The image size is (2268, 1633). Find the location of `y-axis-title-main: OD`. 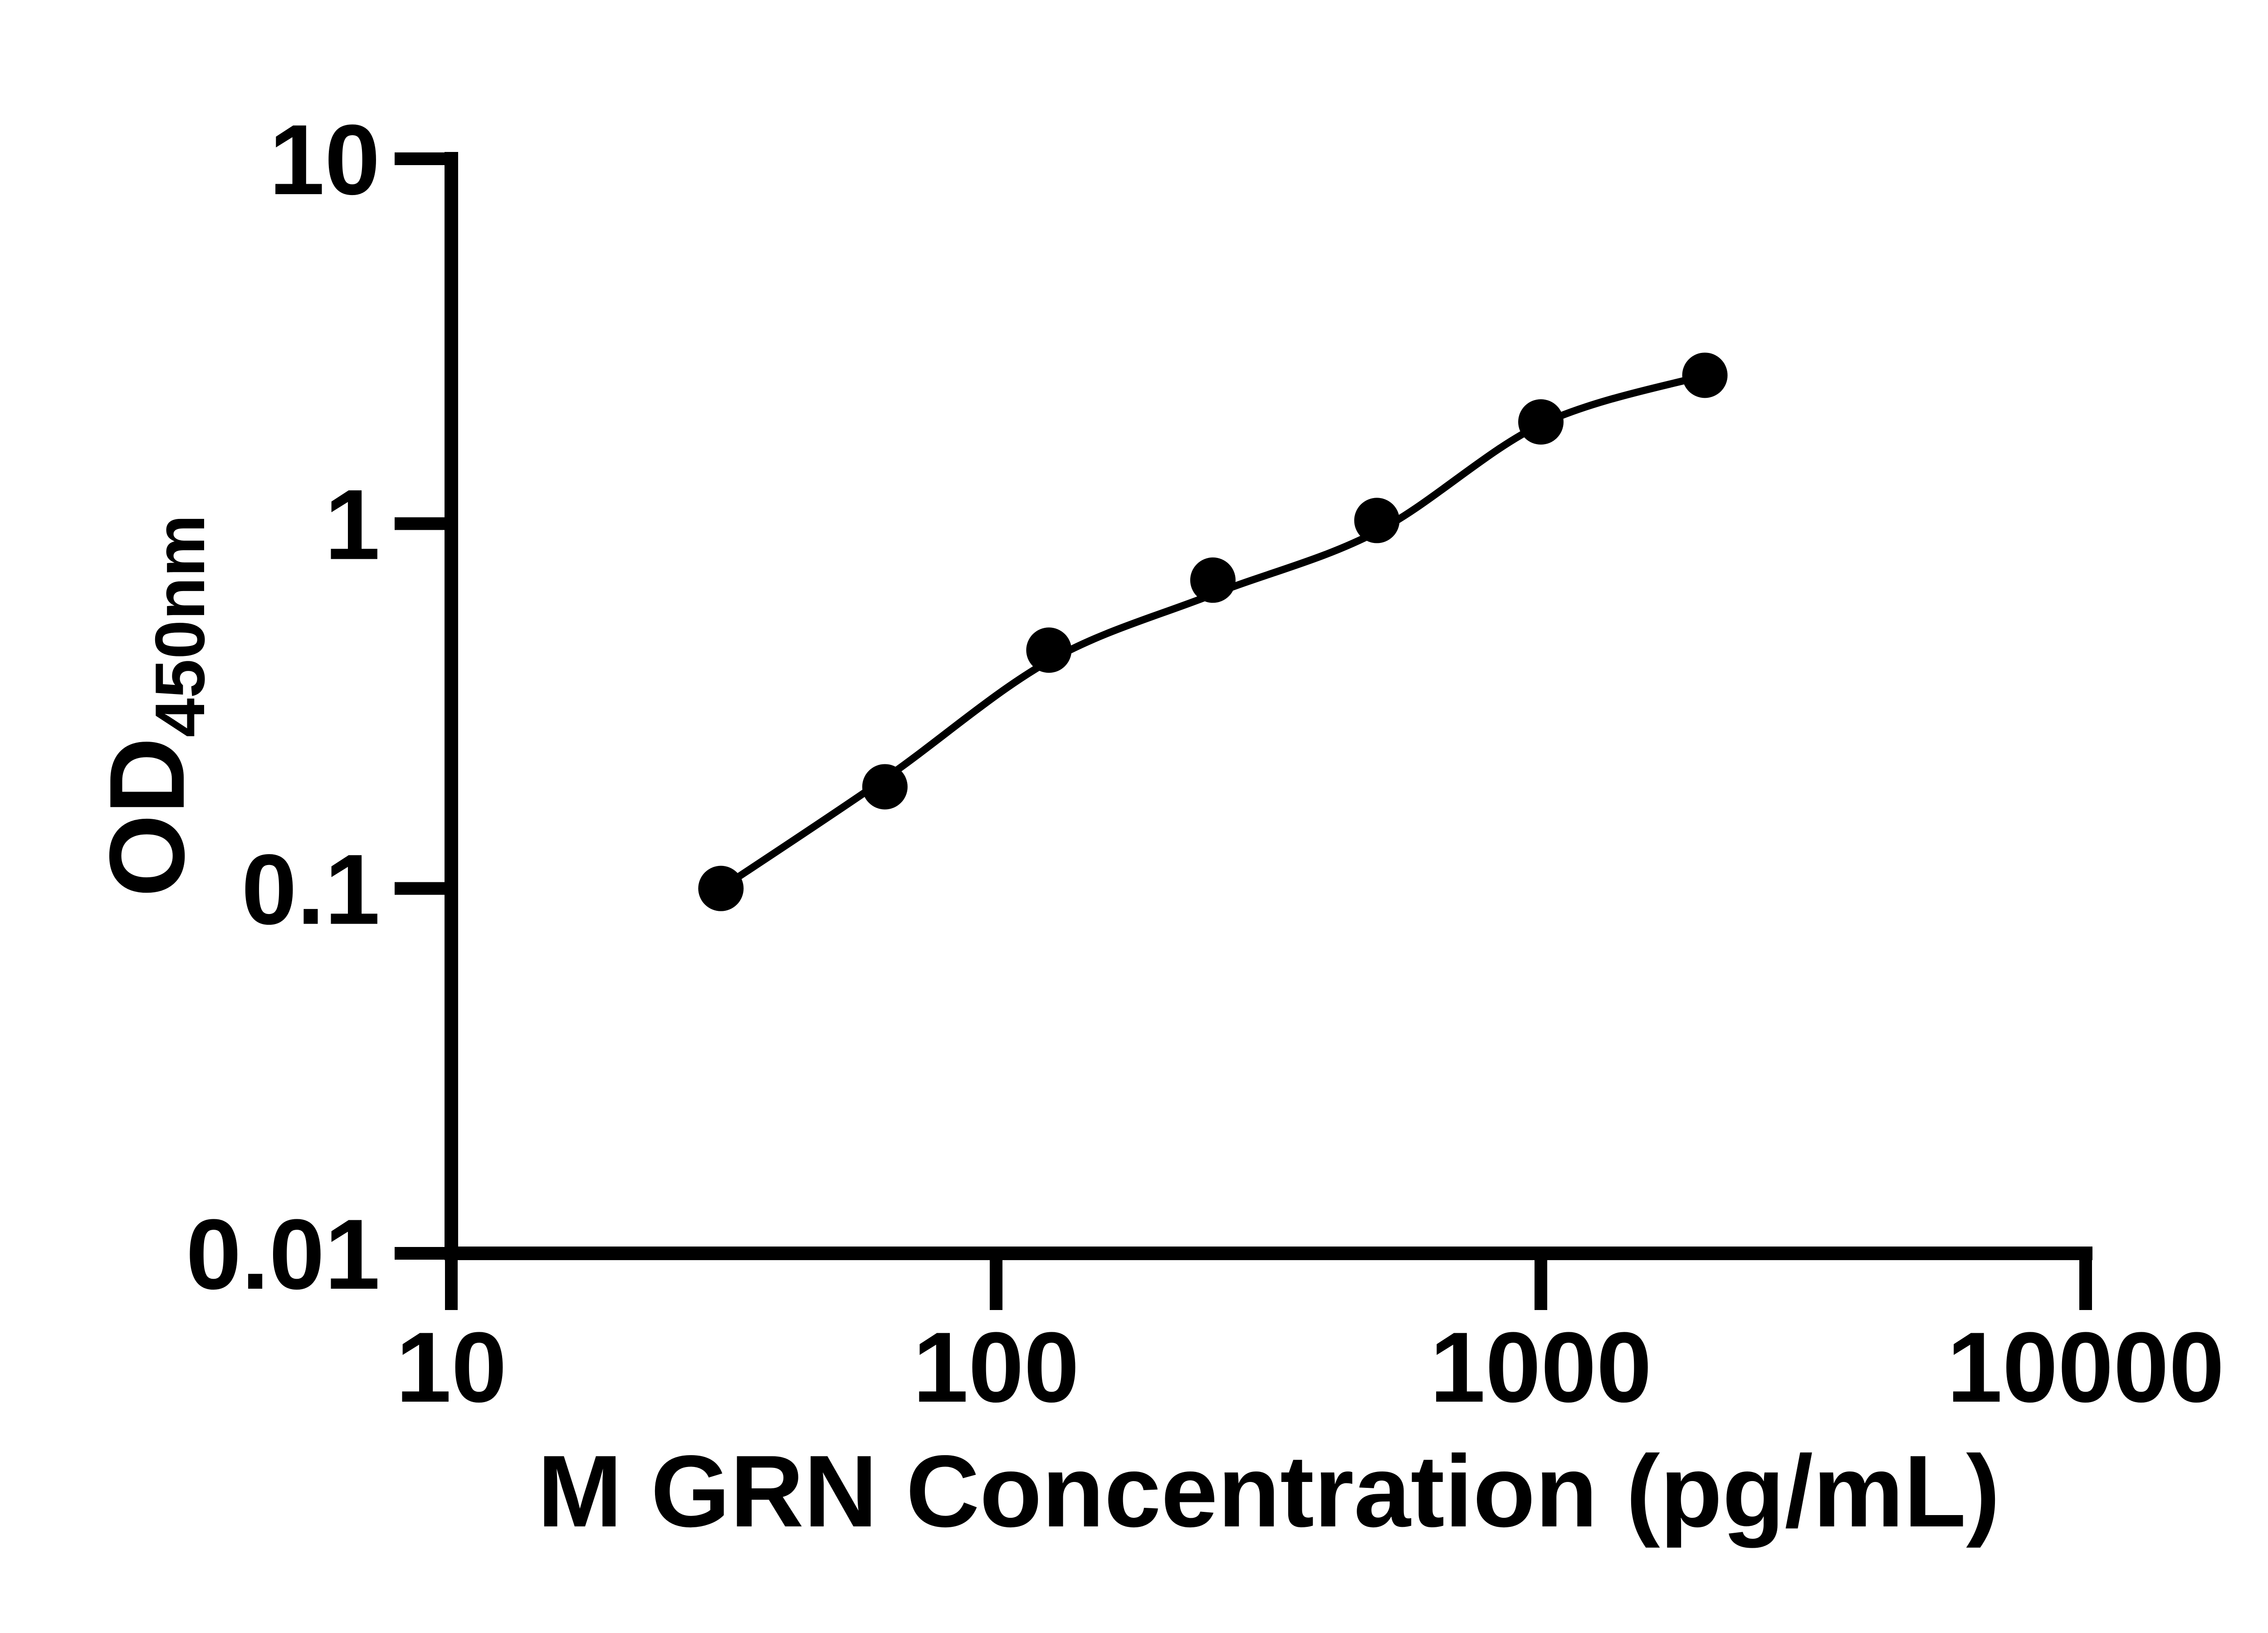

y-axis-title-main: OD is located at coordinates (147, 817).